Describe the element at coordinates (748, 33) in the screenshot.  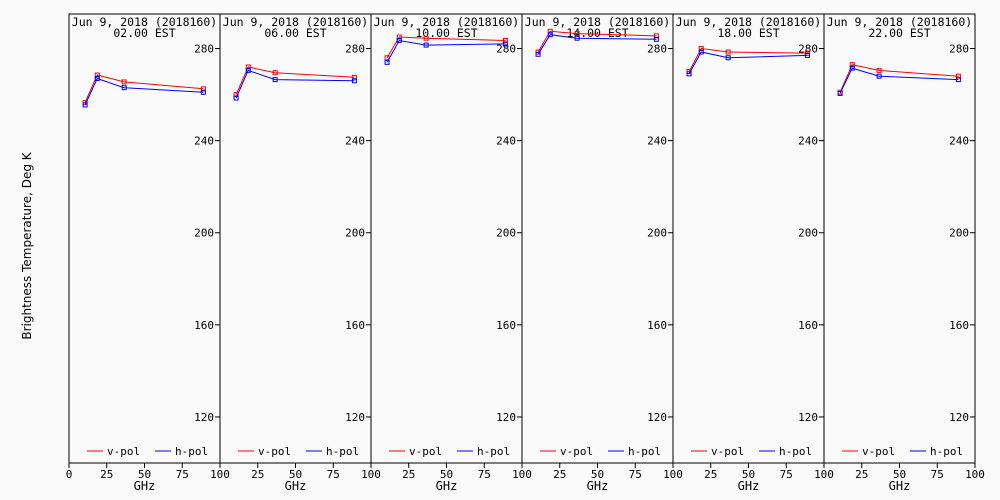
I see `panel-subtitle: 18.00 EST` at that location.